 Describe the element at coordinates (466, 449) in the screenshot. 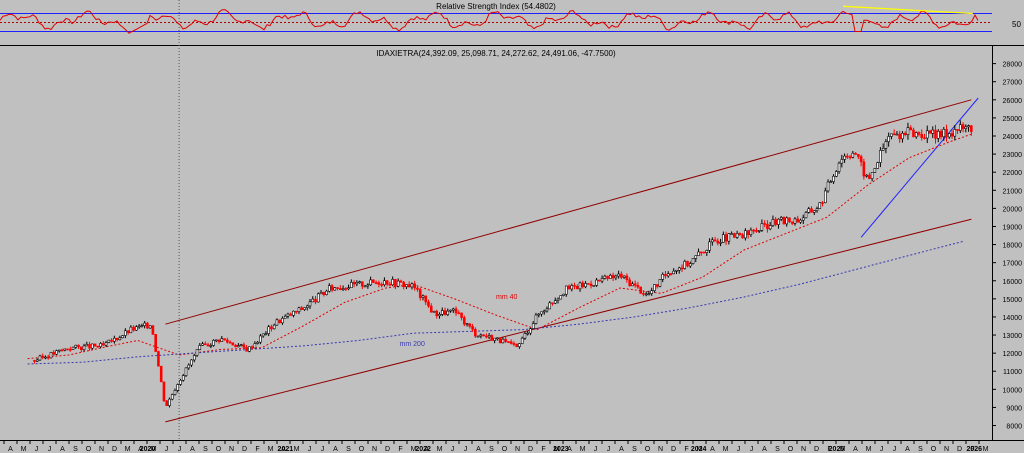

I see `x-month-label: J` at that location.